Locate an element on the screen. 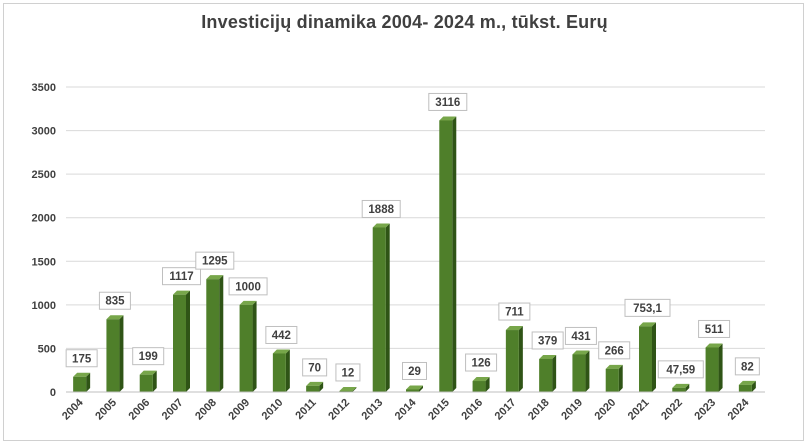 The width and height of the screenshot is (809, 446). data-label: 266 is located at coordinates (614, 351).